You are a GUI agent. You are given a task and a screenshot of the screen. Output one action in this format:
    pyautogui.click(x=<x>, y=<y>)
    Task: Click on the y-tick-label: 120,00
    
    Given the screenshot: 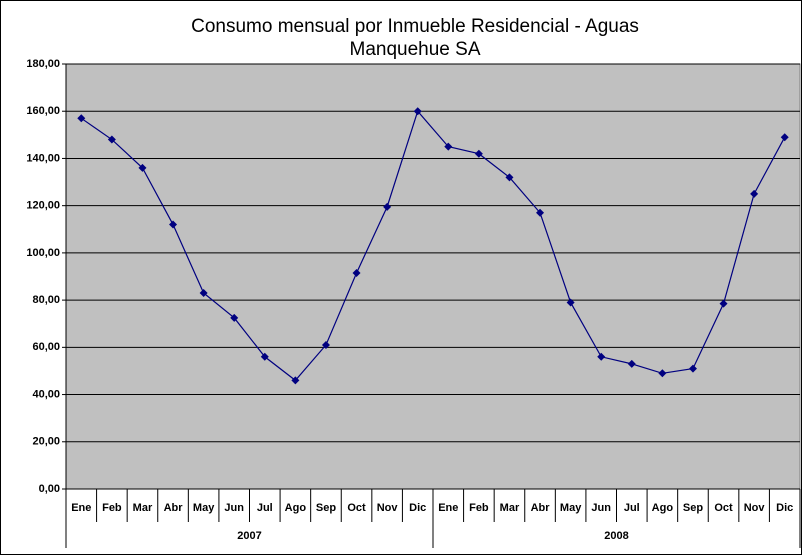 What is the action you would take?
    pyautogui.click(x=43, y=206)
    